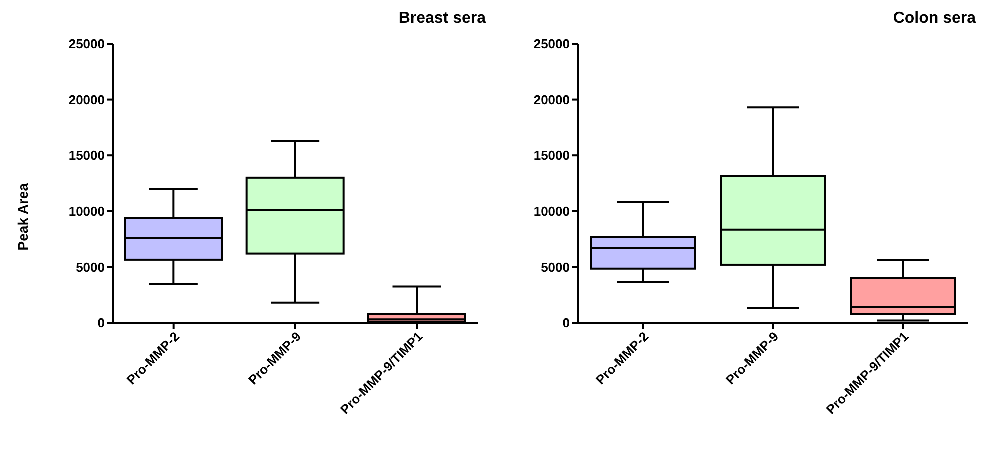 The image size is (1000, 451). Describe the element at coordinates (22, 217) in the screenshot. I see `y-axis-title: Peak Area` at that location.